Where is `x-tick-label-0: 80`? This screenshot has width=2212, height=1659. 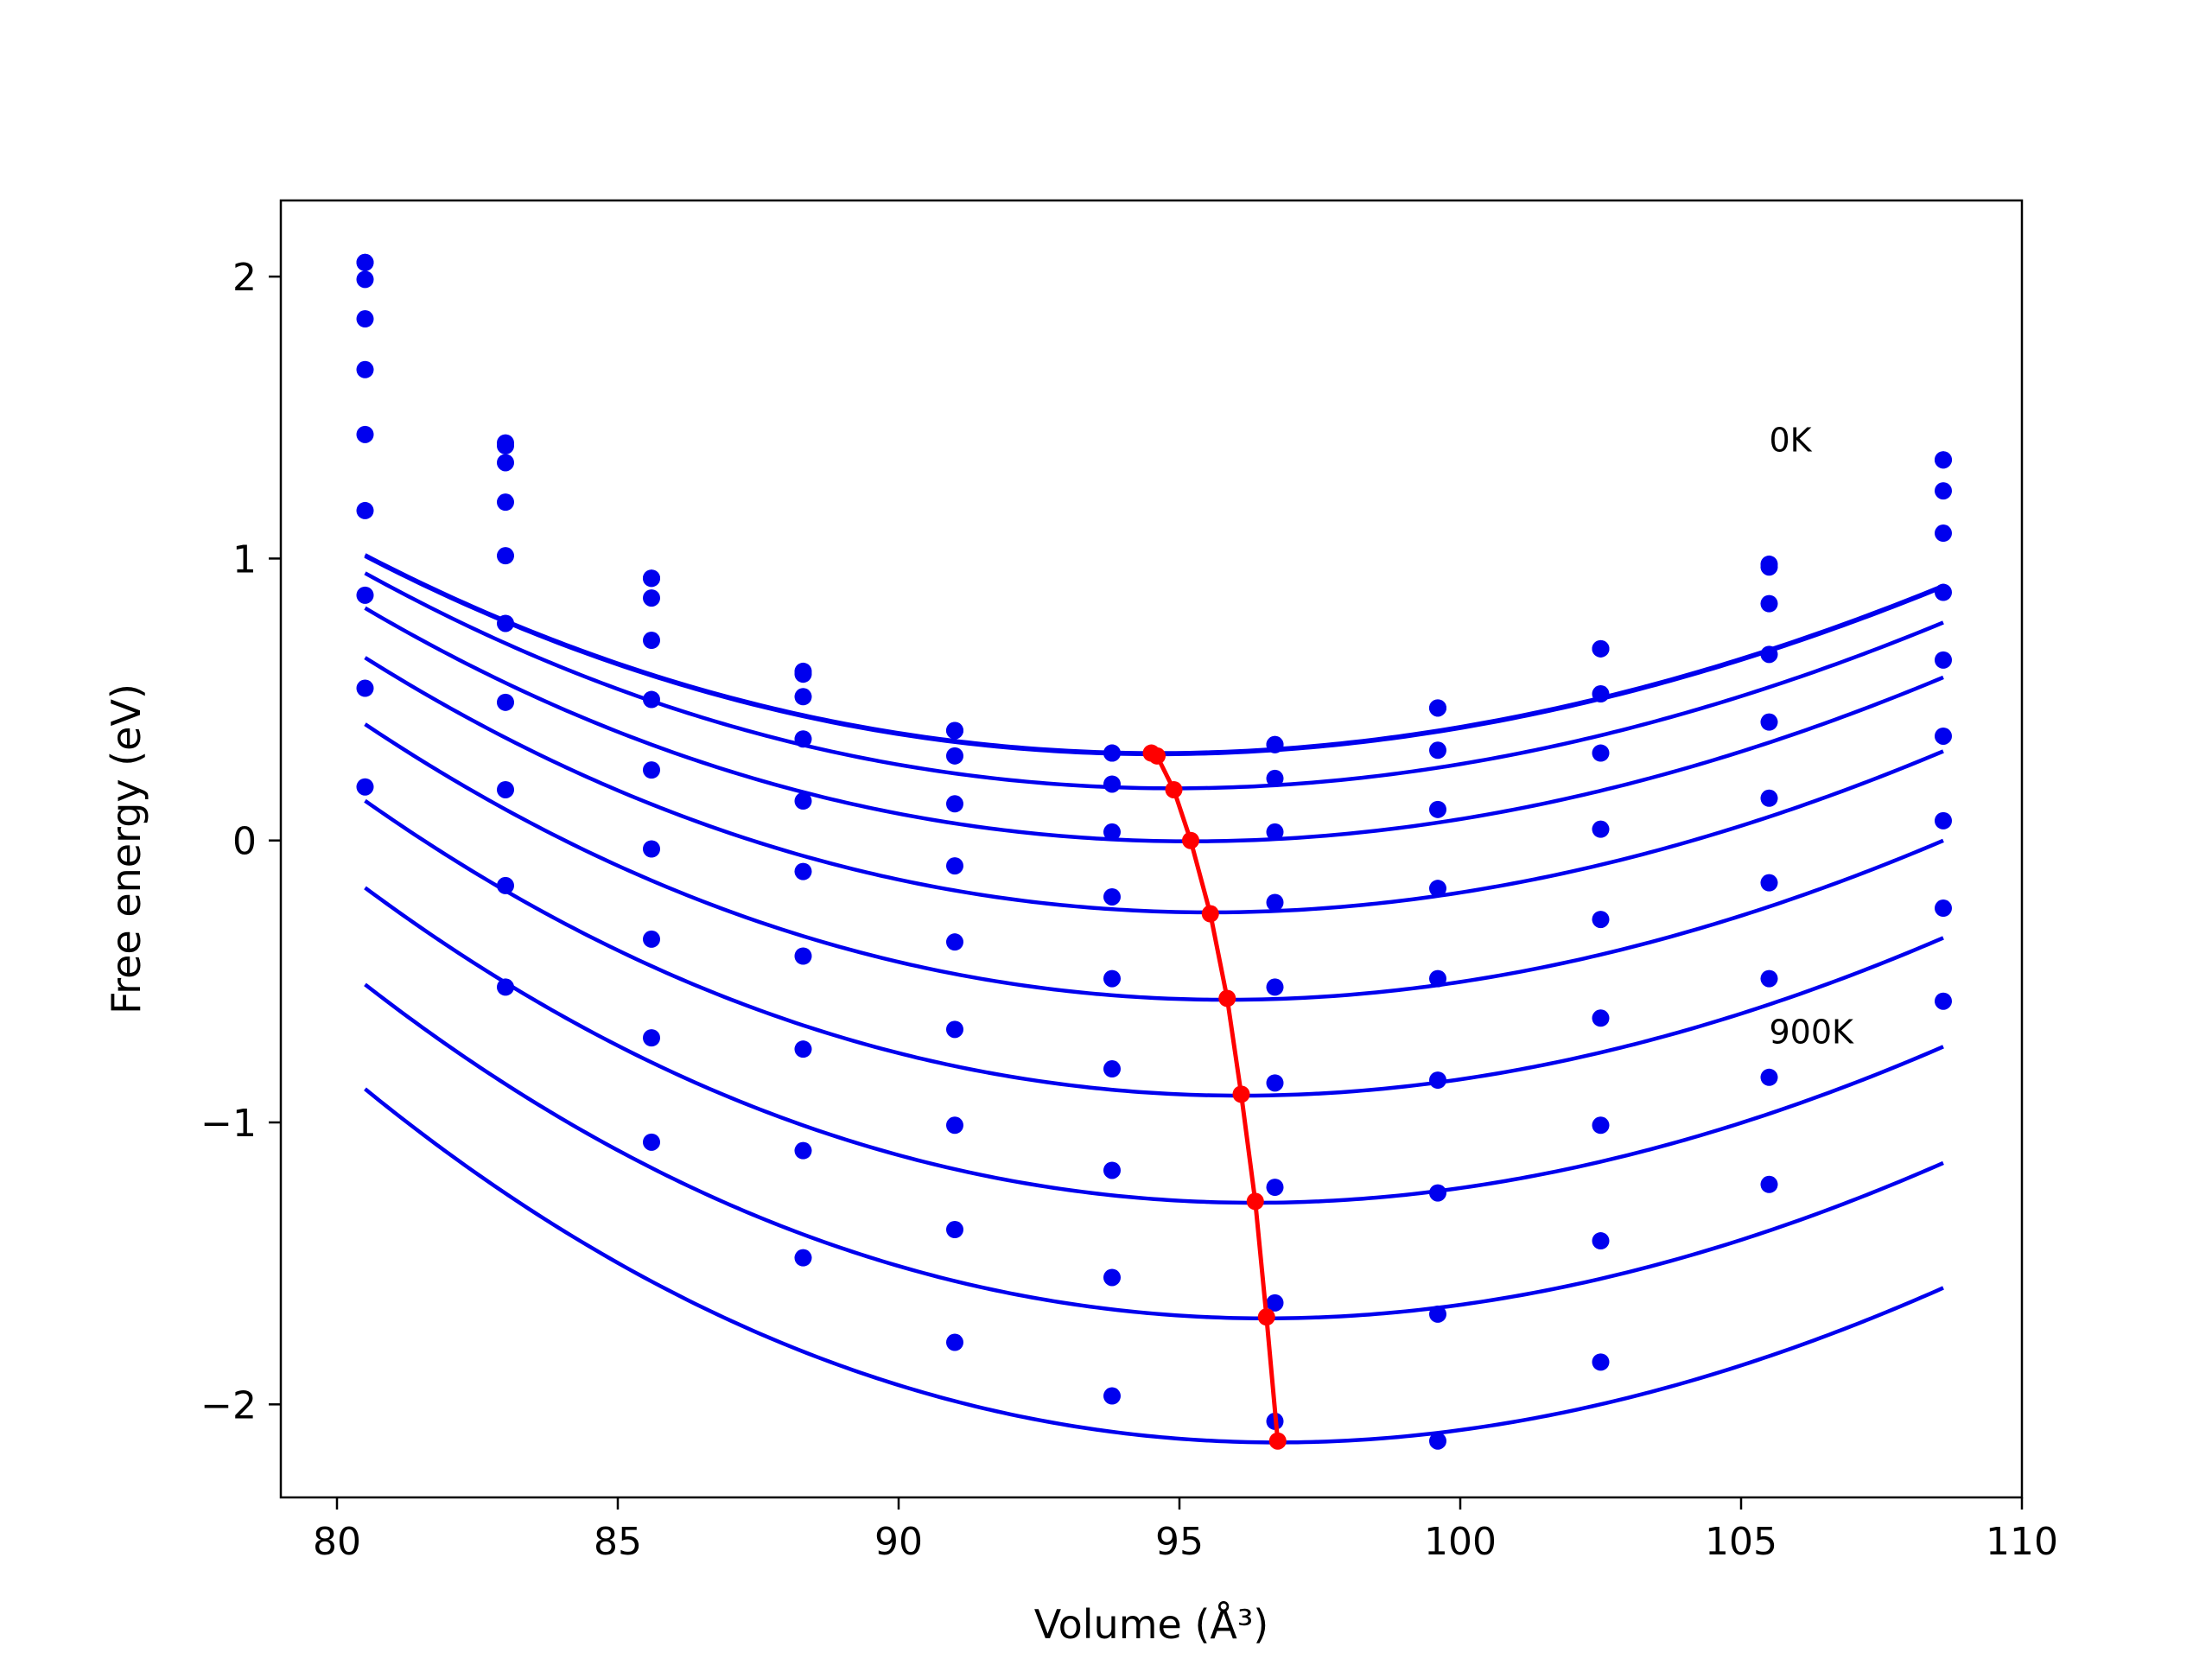
x-tick-label-0: 80 is located at coordinates (337, 1542).